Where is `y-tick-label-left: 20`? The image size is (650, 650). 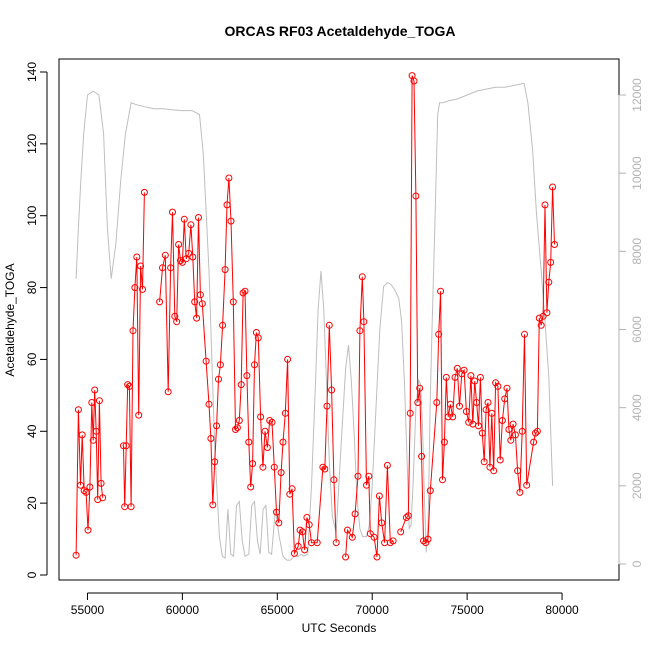 y-tick-label-left: 20 is located at coordinates (32, 503).